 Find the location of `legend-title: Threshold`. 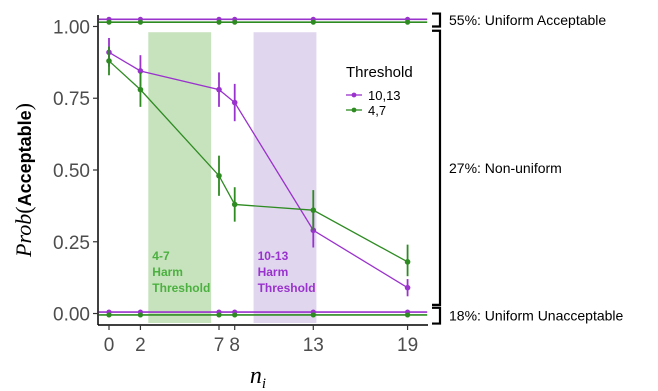

legend-title: Threshold is located at coordinates (379, 72).